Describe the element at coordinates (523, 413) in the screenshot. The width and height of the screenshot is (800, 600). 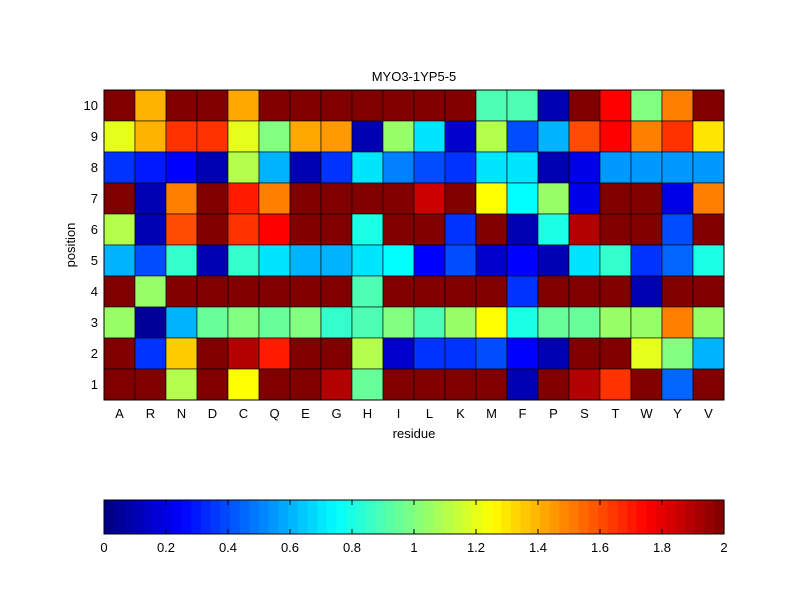
I see `x-tick-label: F` at that location.